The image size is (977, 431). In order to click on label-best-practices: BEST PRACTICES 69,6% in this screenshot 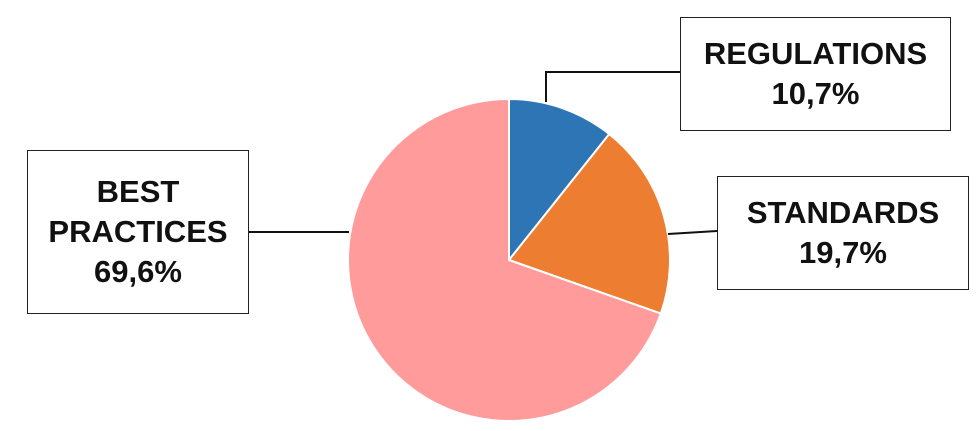, I will do `click(138, 232)`.